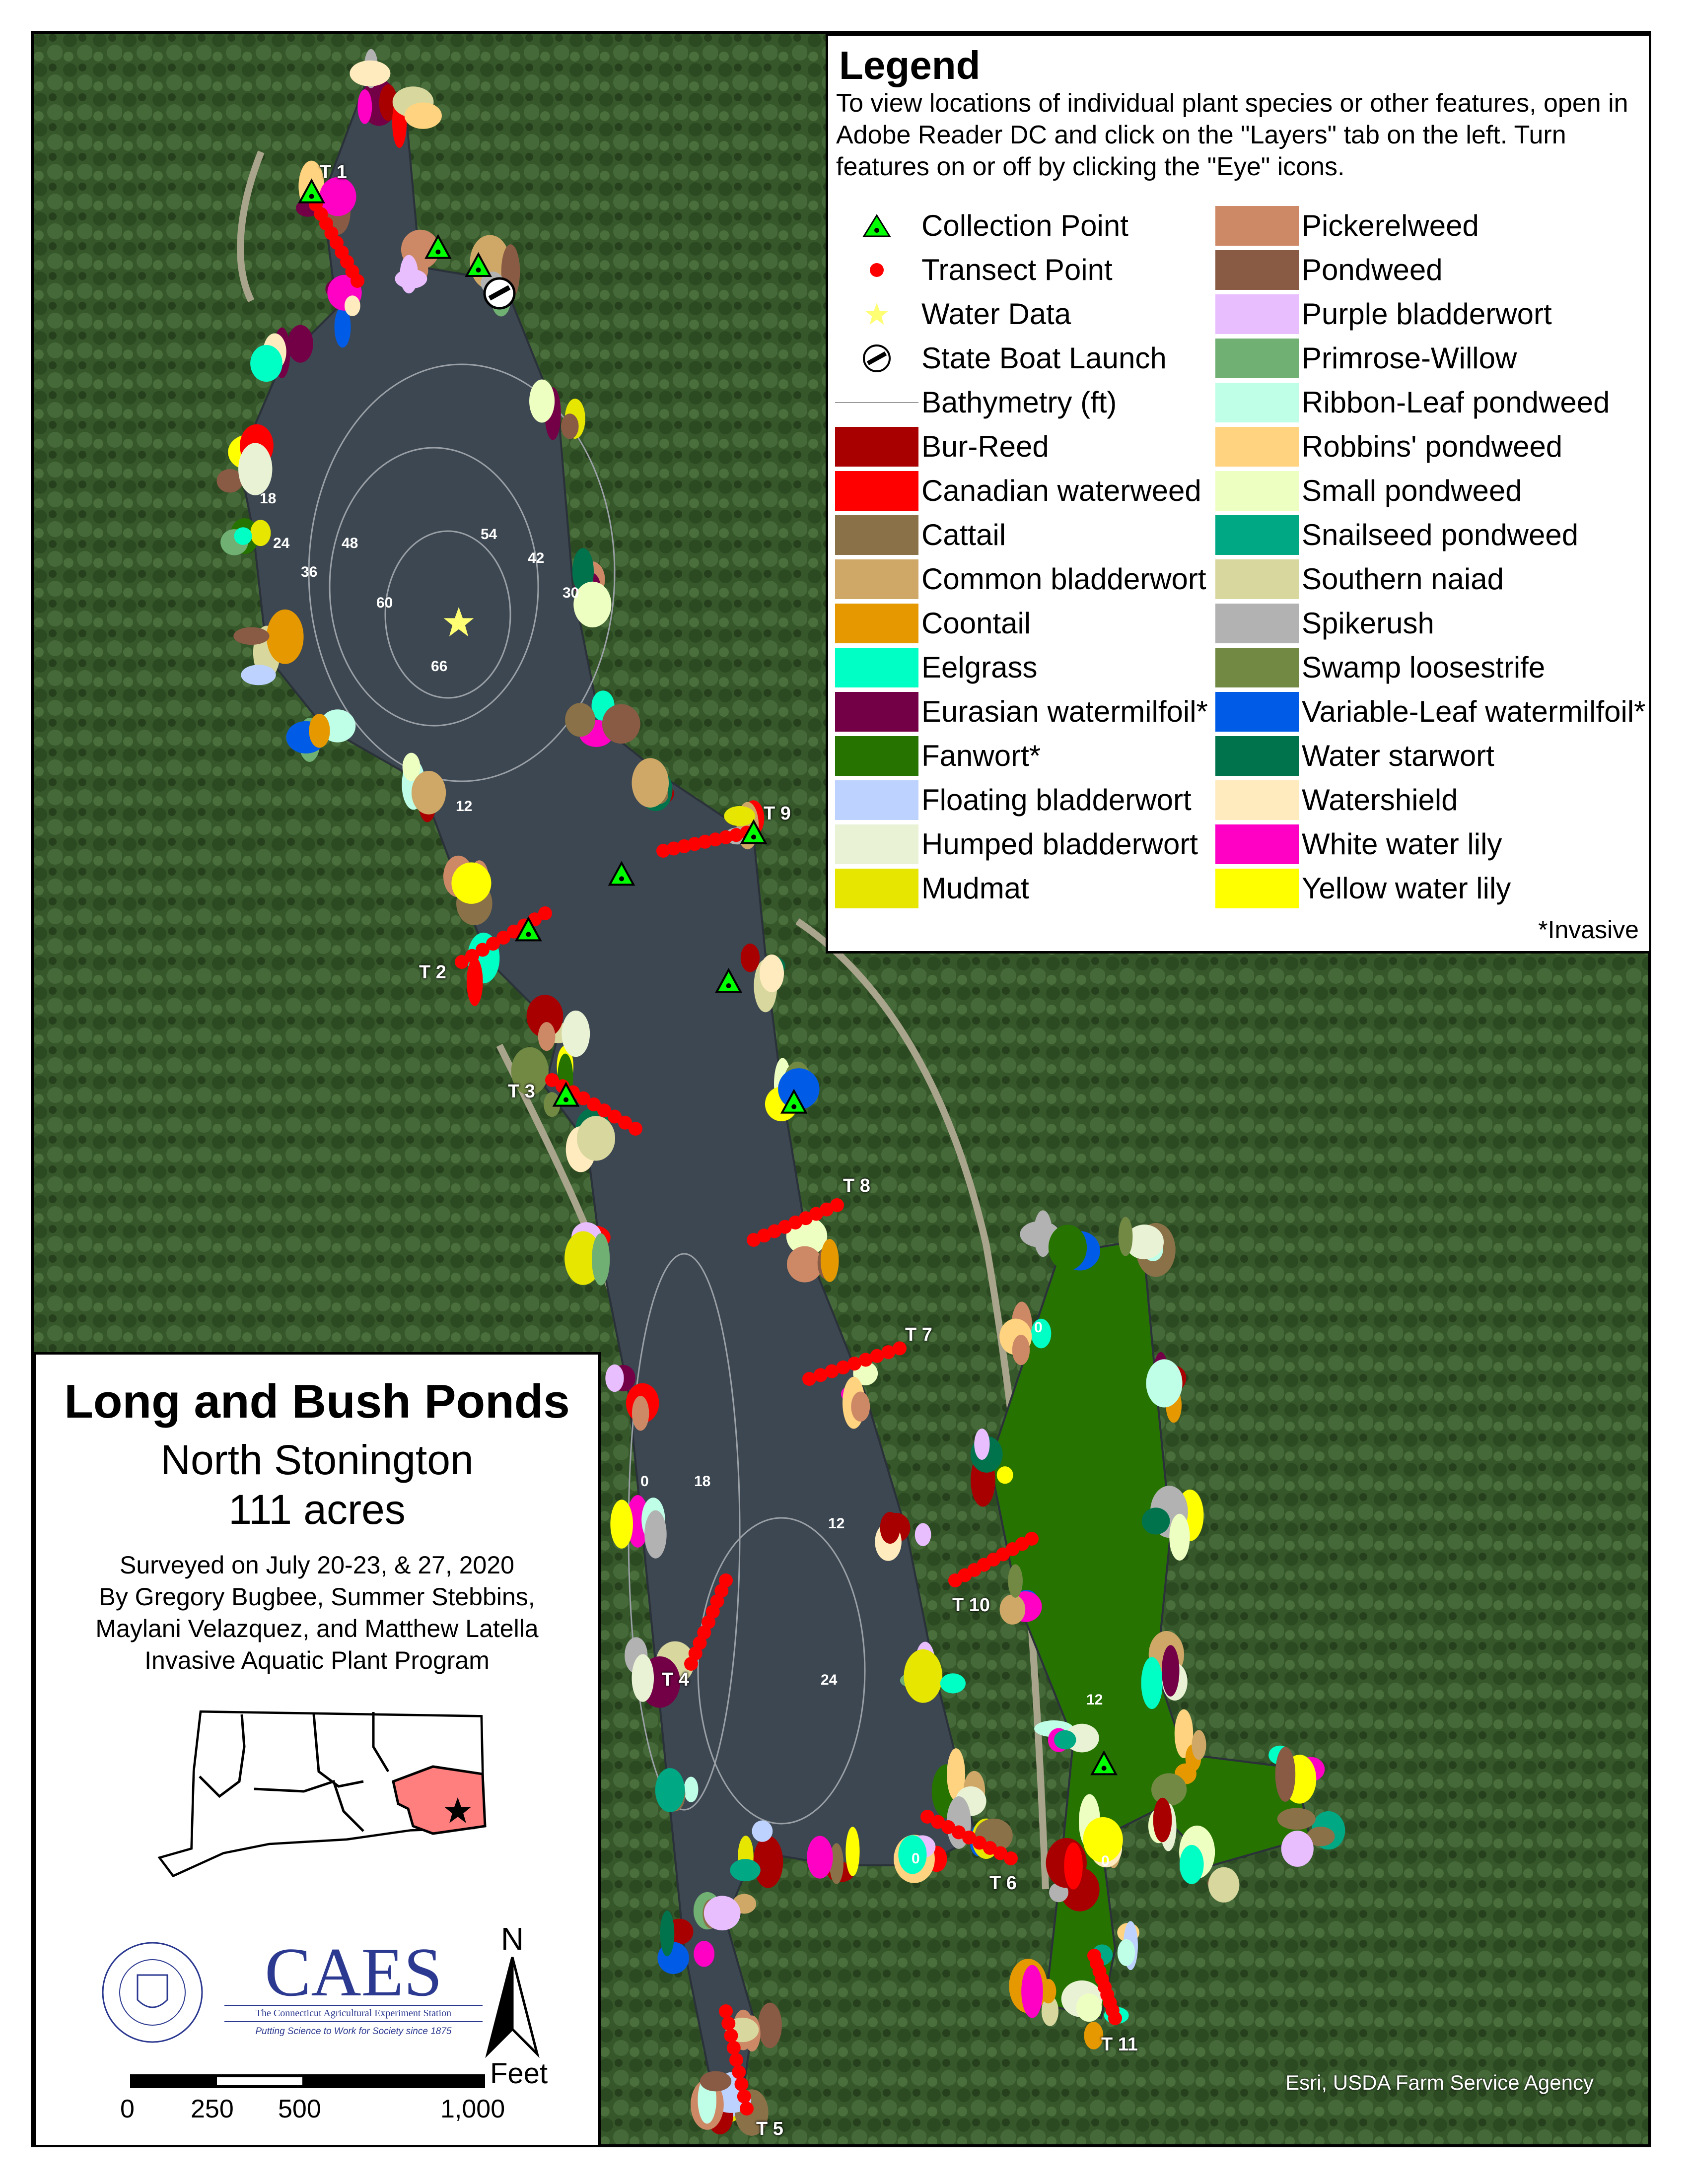  I want to click on invasive-footnote: *Invasive, so click(1588, 930).